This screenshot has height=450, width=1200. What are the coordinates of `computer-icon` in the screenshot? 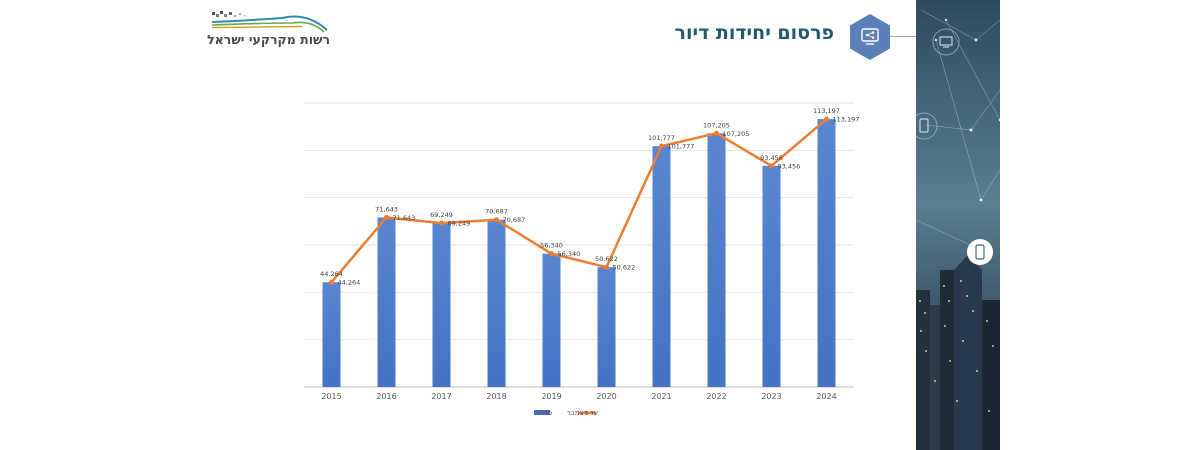 It's located at (946, 42).